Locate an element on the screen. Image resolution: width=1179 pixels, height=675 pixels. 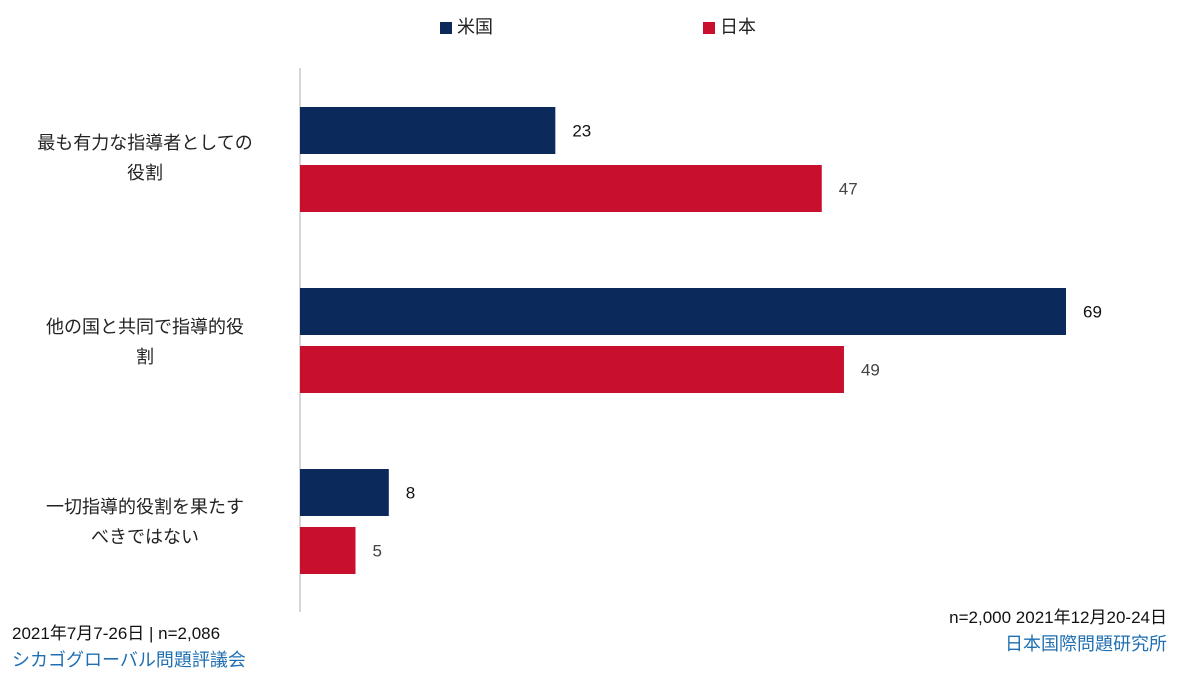
footer-left: 2021年7月7-26日 | n=2,086 シカゴグローバル問題評議会 is located at coordinates (129, 647).